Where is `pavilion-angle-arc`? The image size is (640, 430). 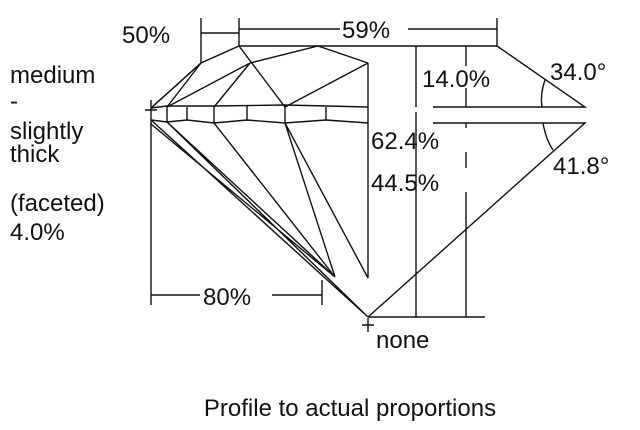
pavilion-angle-arc is located at coordinates (548, 136).